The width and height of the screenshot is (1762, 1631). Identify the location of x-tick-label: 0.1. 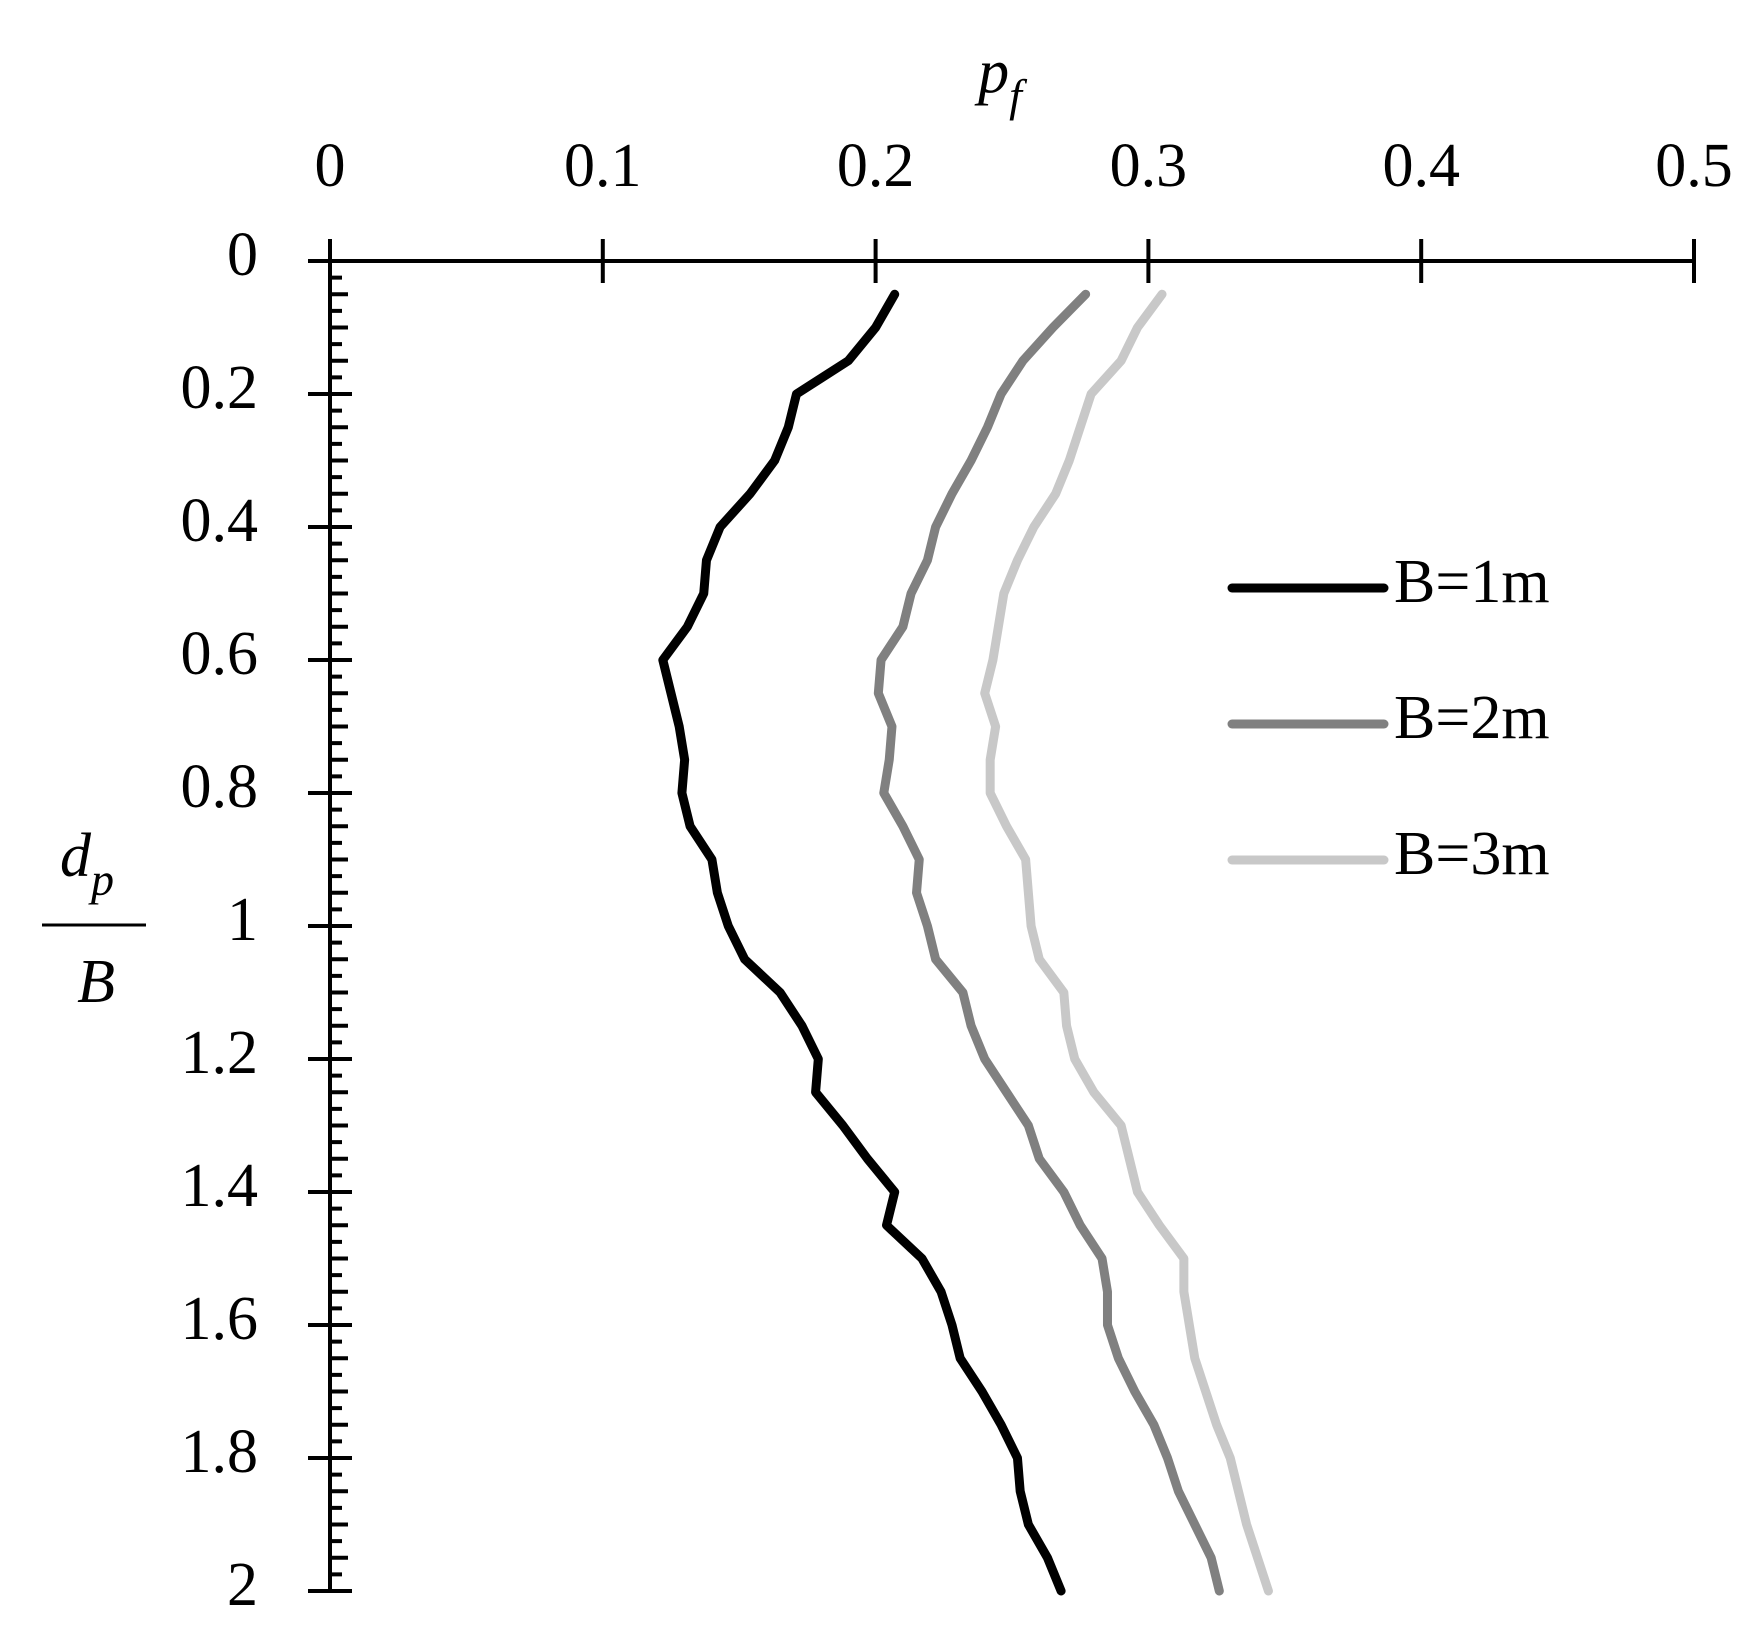
(603, 166).